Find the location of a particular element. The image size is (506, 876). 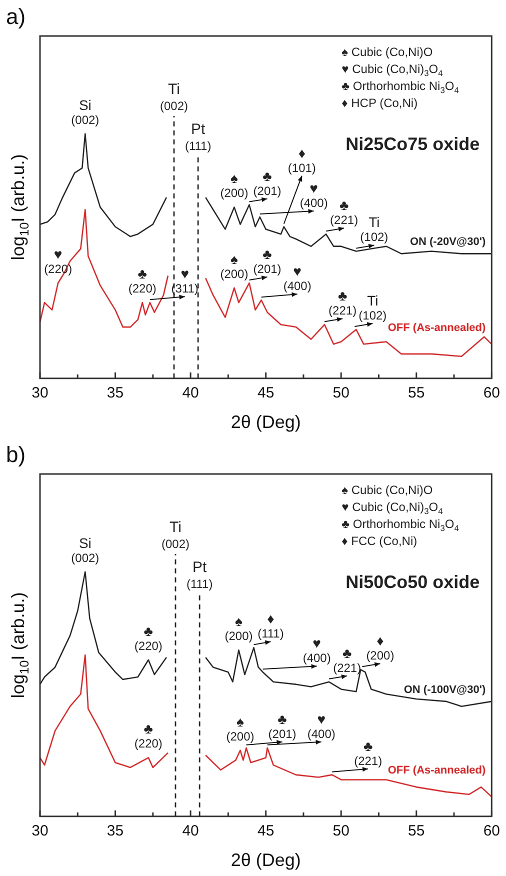

annotation: ♦ (101) is located at coordinates (302, 159).